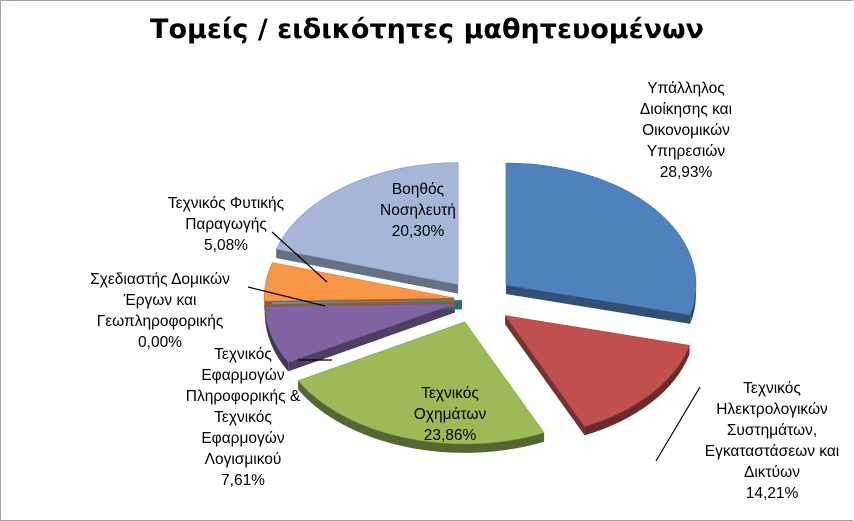 The height and width of the screenshot is (521, 854). I want to click on slice-label-2: Τεχνικός Οχημάτων 23,86%, so click(450, 414).